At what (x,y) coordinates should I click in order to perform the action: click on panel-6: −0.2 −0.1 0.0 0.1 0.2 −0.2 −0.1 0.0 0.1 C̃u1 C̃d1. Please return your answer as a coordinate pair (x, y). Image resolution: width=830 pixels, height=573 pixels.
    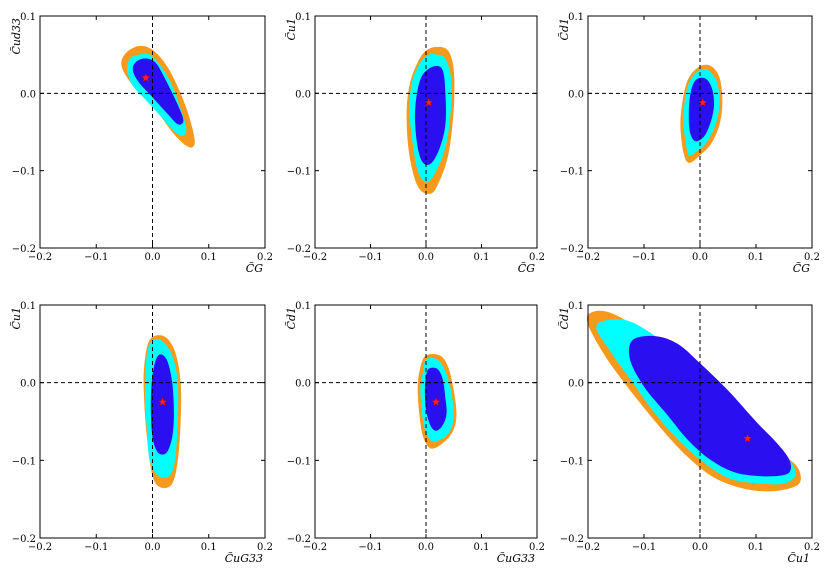
    Looking at the image, I should click on (689, 433).